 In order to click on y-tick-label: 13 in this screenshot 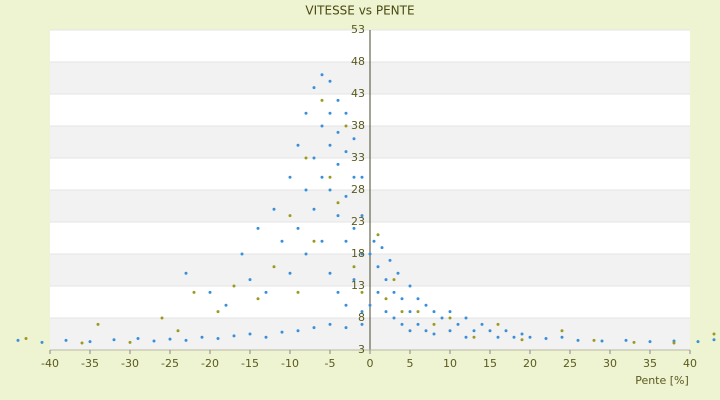, I will do `click(358, 285)`.